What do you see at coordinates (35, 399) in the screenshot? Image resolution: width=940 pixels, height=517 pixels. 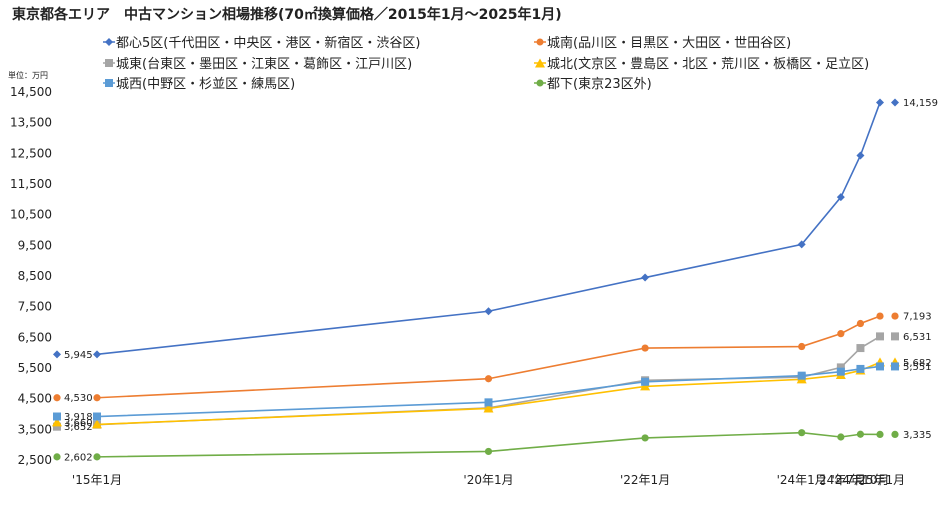 I see `y-tick-label: 4,500` at bounding box center [35, 399].